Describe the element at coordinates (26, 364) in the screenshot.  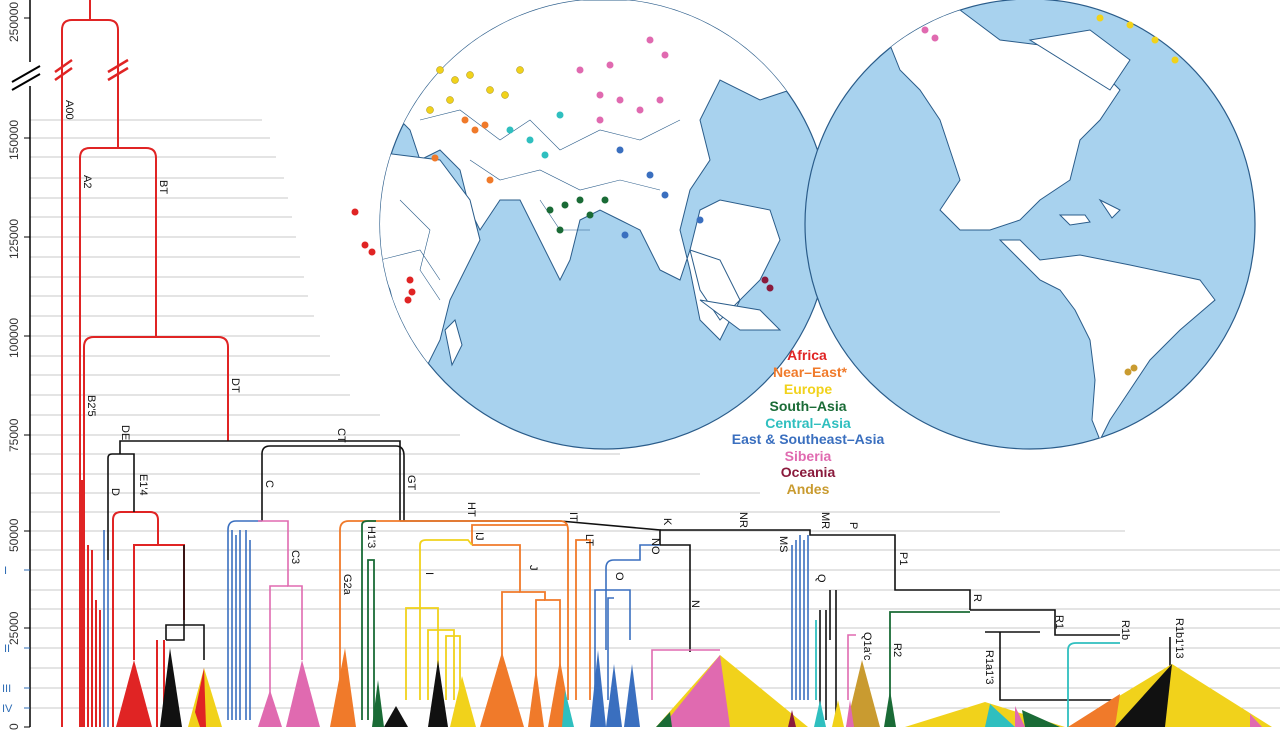
I see `y-axis` at that location.